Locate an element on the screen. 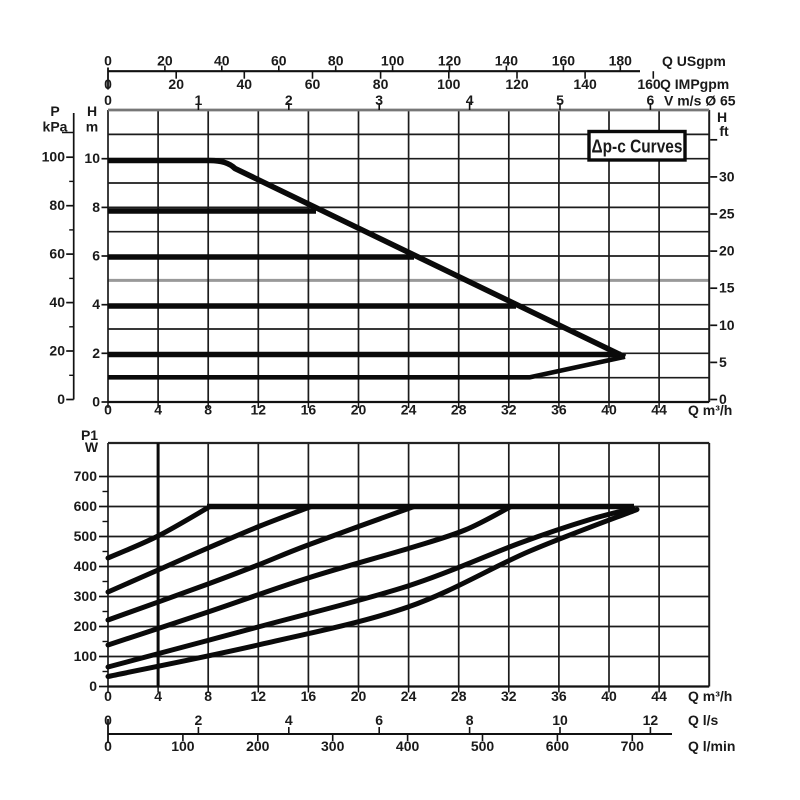 Image resolution: width=800 pixels, height=800 pixels. svg-text: 15 is located at coordinates (727, 288).